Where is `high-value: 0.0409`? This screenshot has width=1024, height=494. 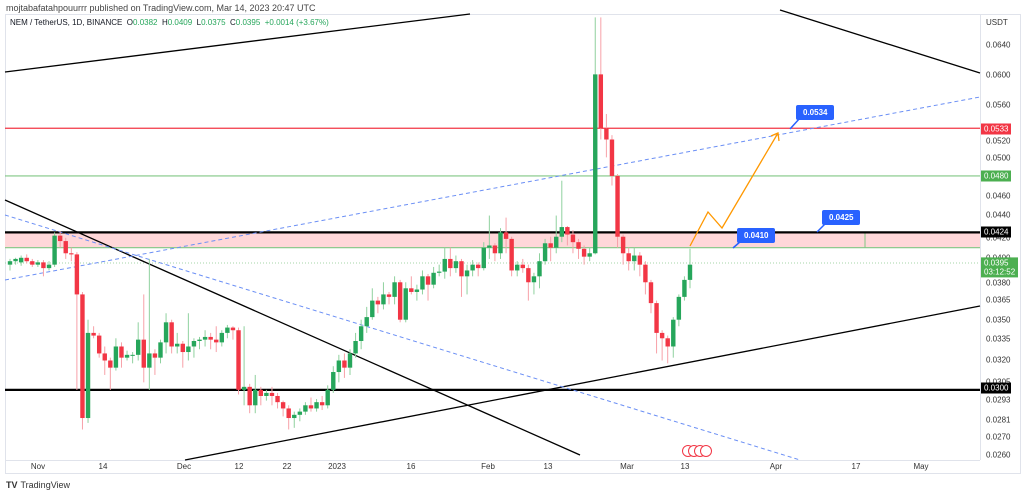 high-value: 0.0409 is located at coordinates (180, 22).